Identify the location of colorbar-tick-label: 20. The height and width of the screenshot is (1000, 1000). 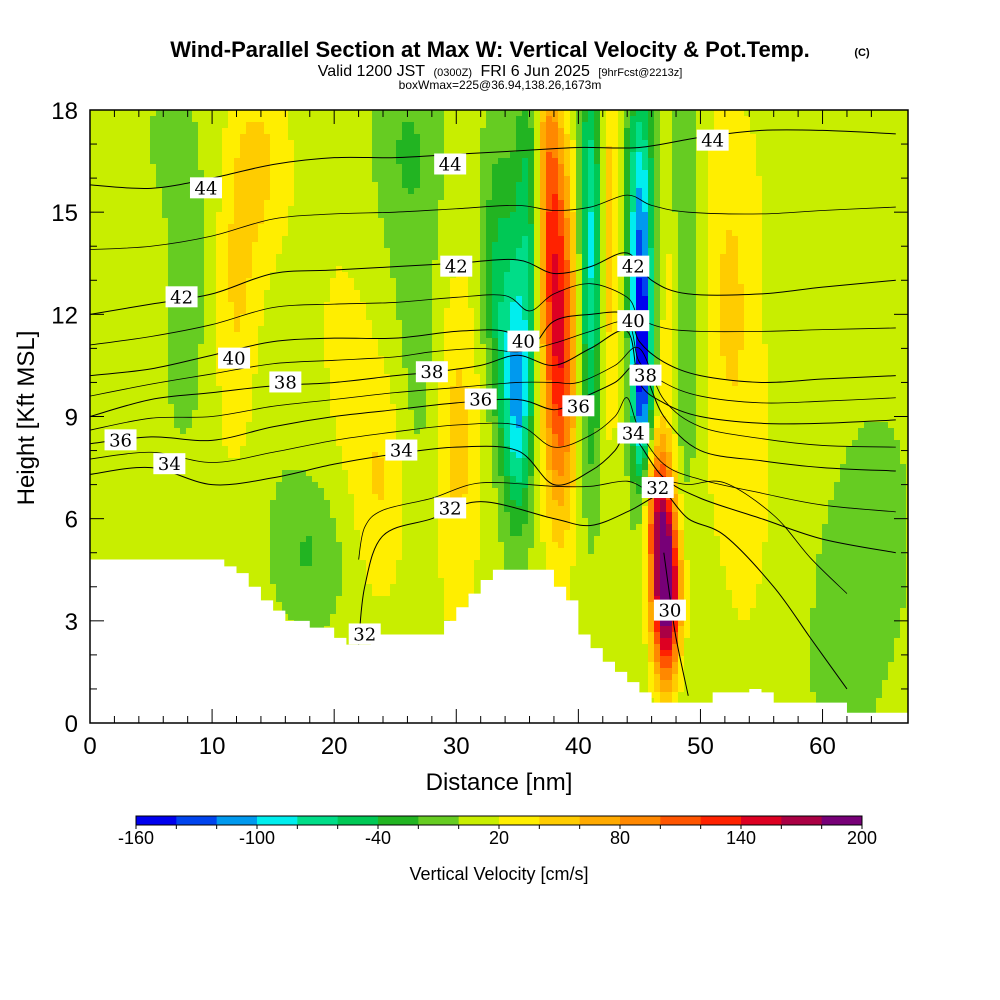
(499, 838).